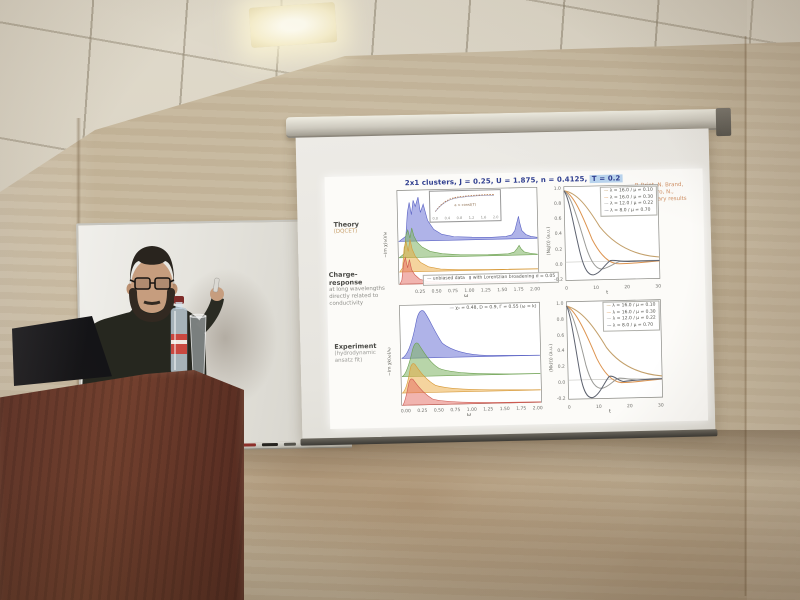  I want to click on x-tick: 1.6, so click(483, 217).